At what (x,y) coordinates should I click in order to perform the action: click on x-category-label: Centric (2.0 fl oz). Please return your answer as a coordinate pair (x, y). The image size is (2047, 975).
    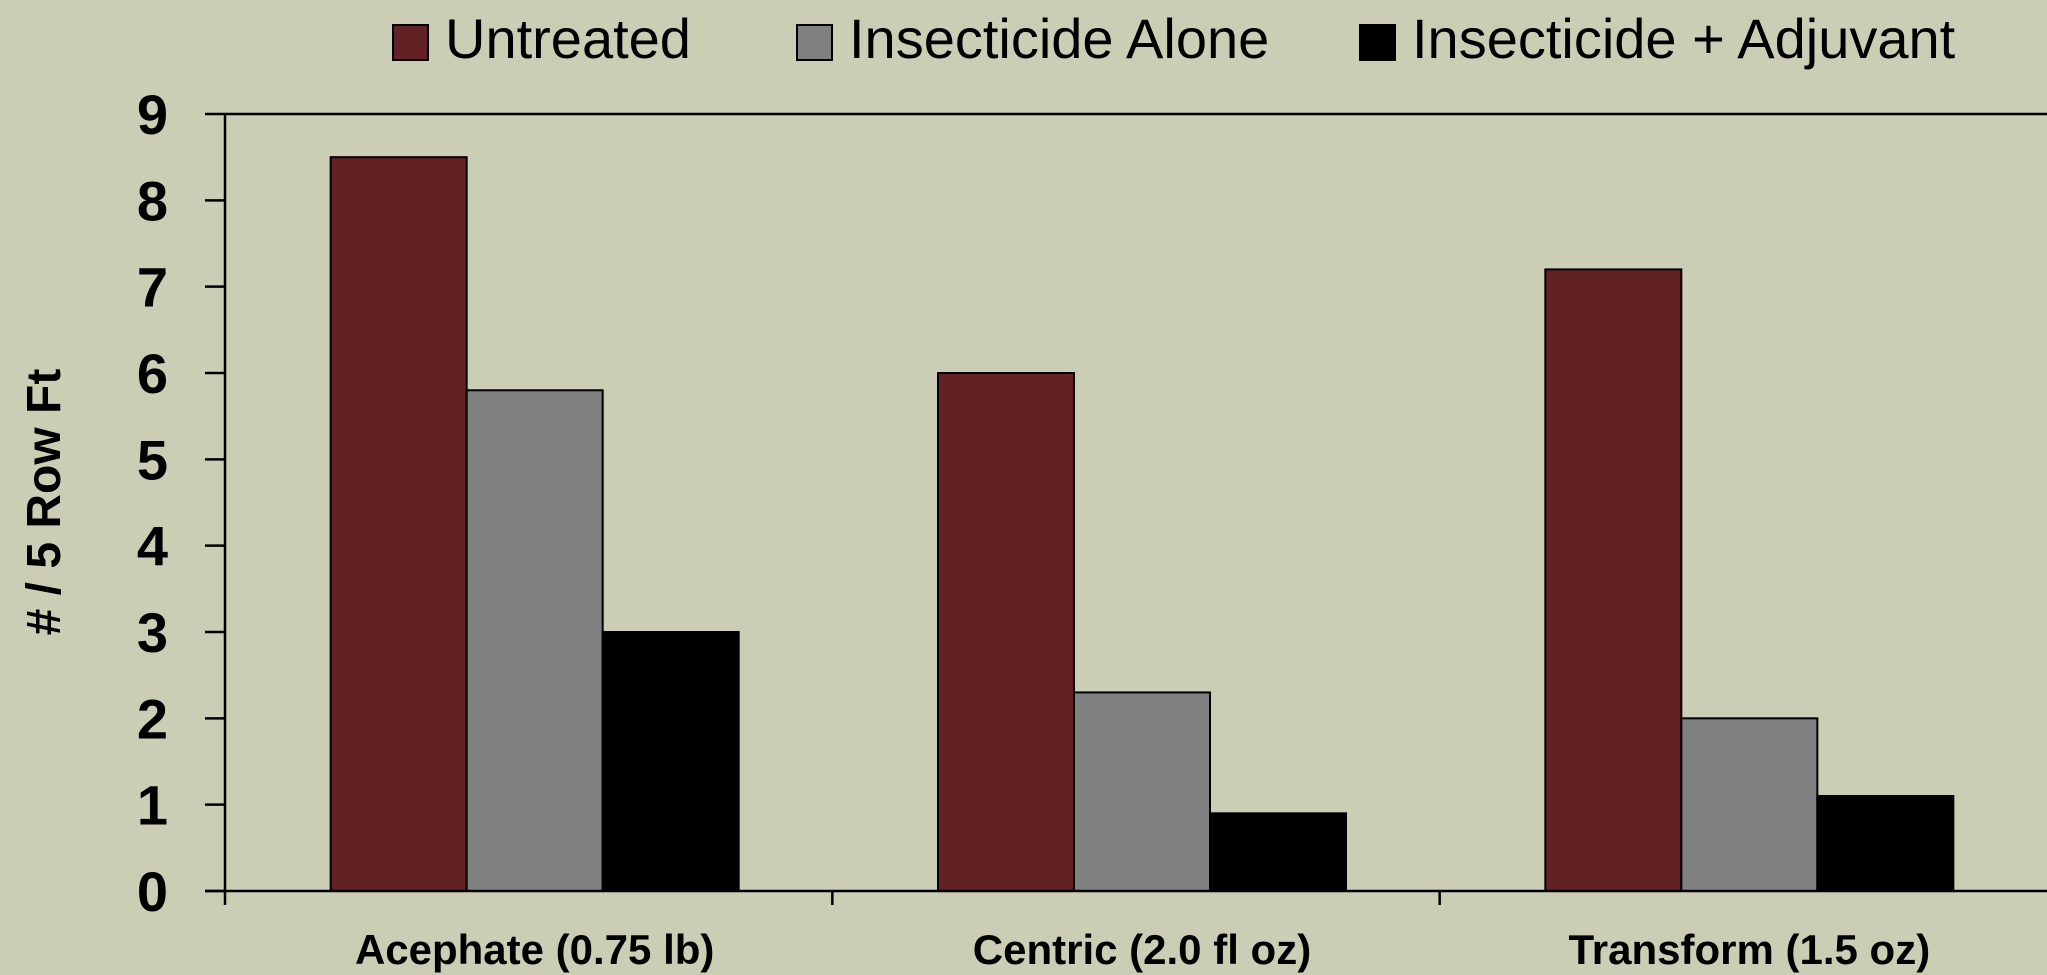
    Looking at the image, I should click on (1142, 949).